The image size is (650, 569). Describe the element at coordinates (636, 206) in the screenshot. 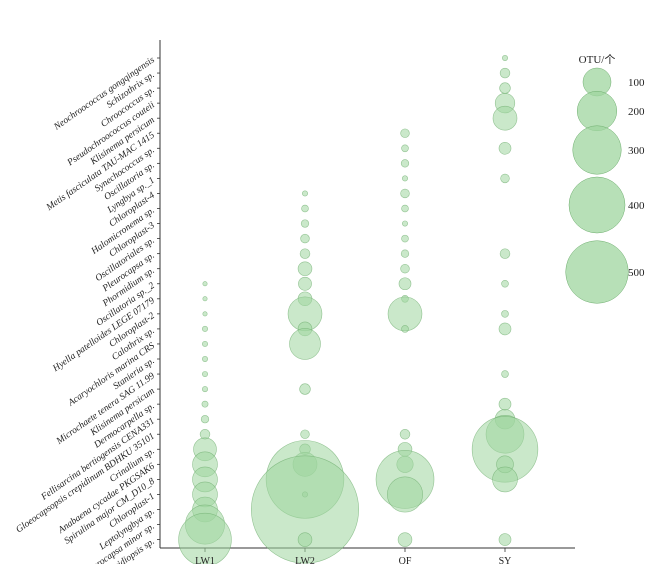

I see `legend-value: 400` at that location.